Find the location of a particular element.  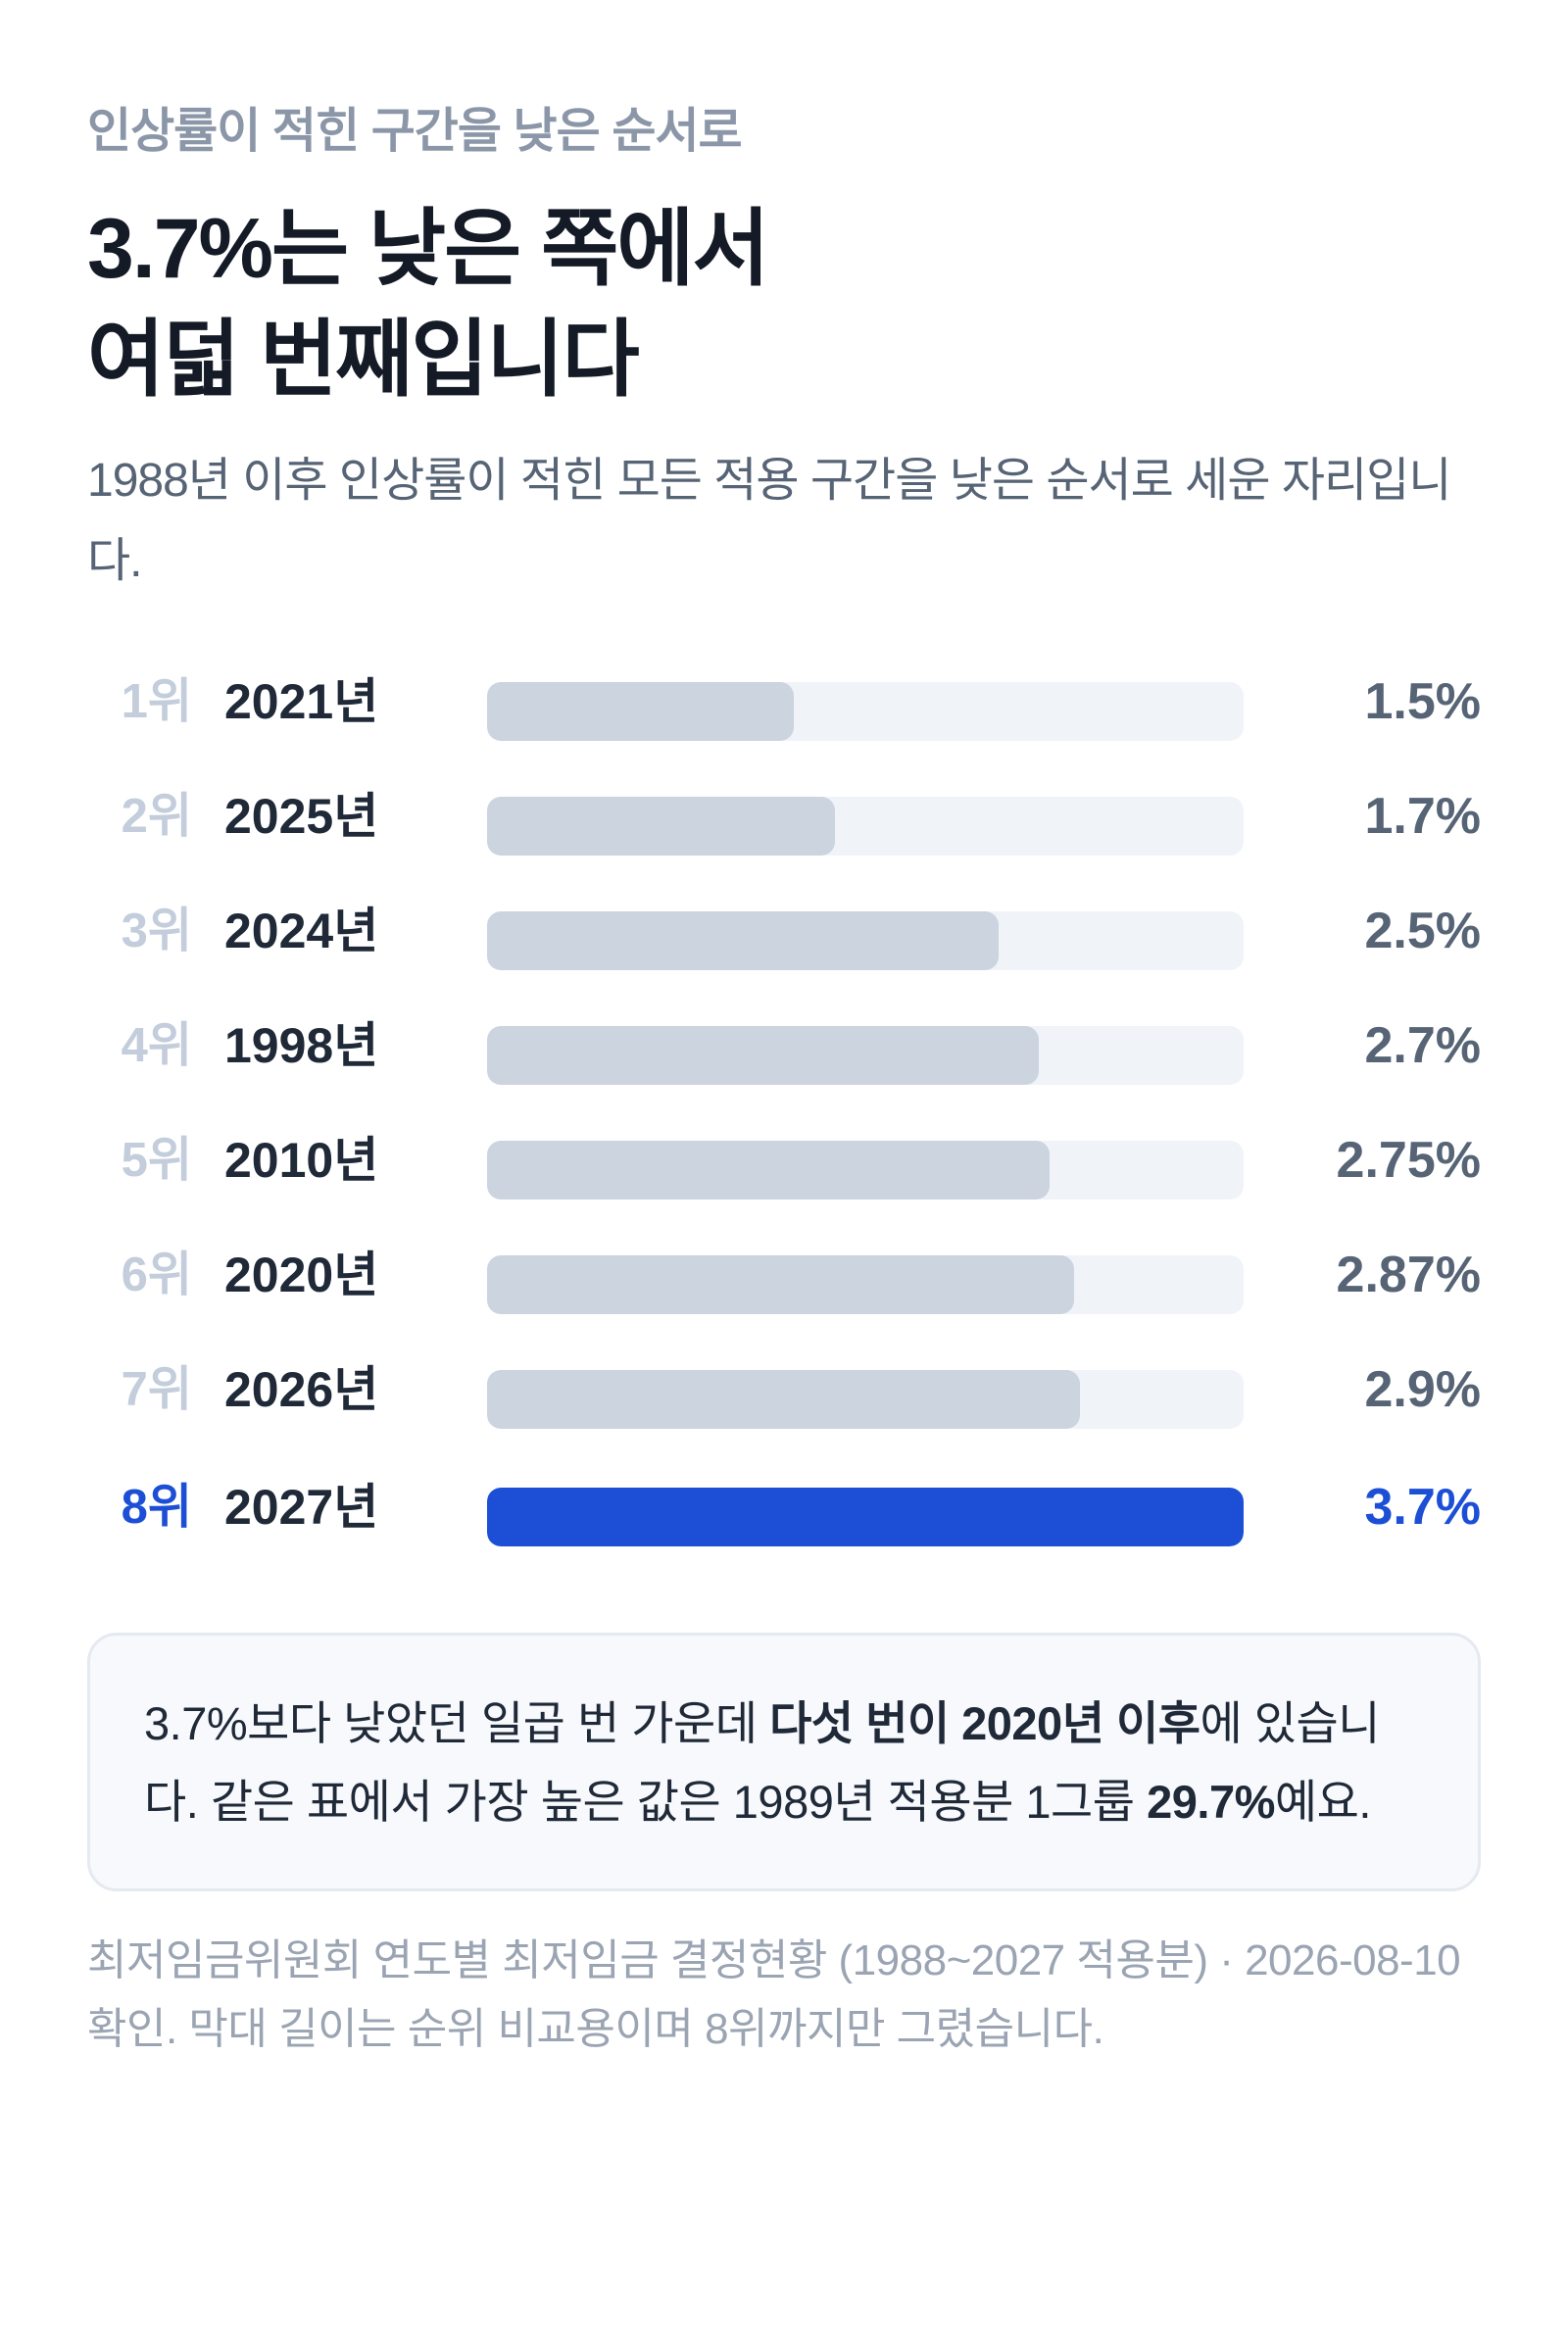

chart-row: 5위 2010년 2.75% is located at coordinates (784, 1160).